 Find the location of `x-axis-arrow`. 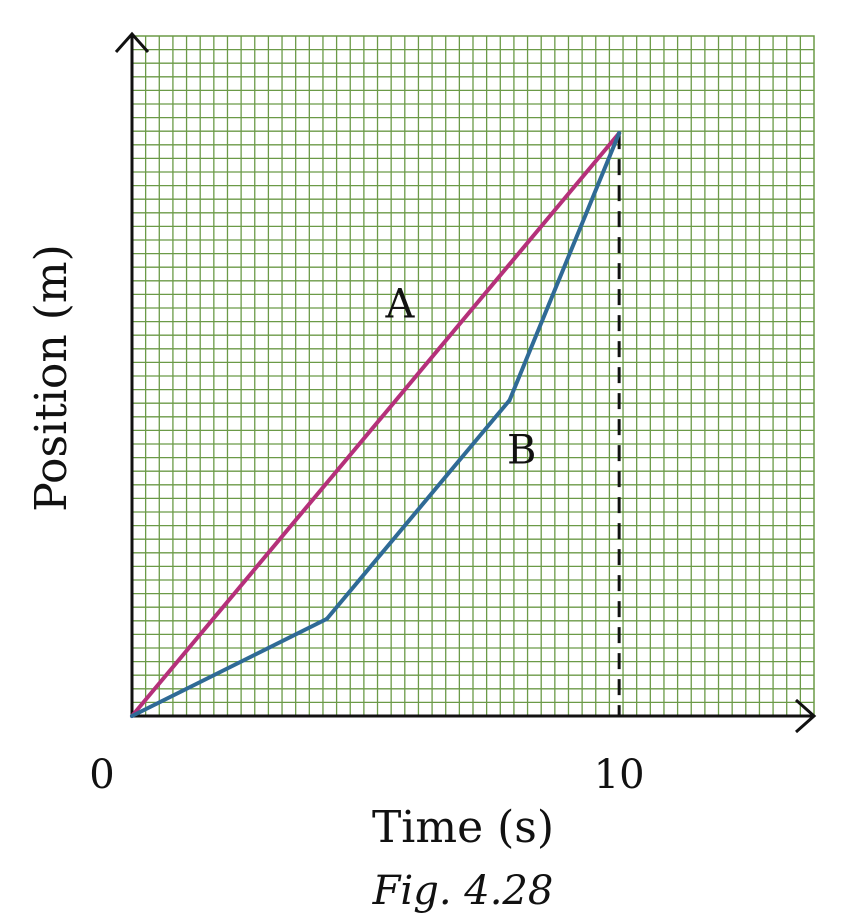

x-axis-arrow is located at coordinates (806, 716).